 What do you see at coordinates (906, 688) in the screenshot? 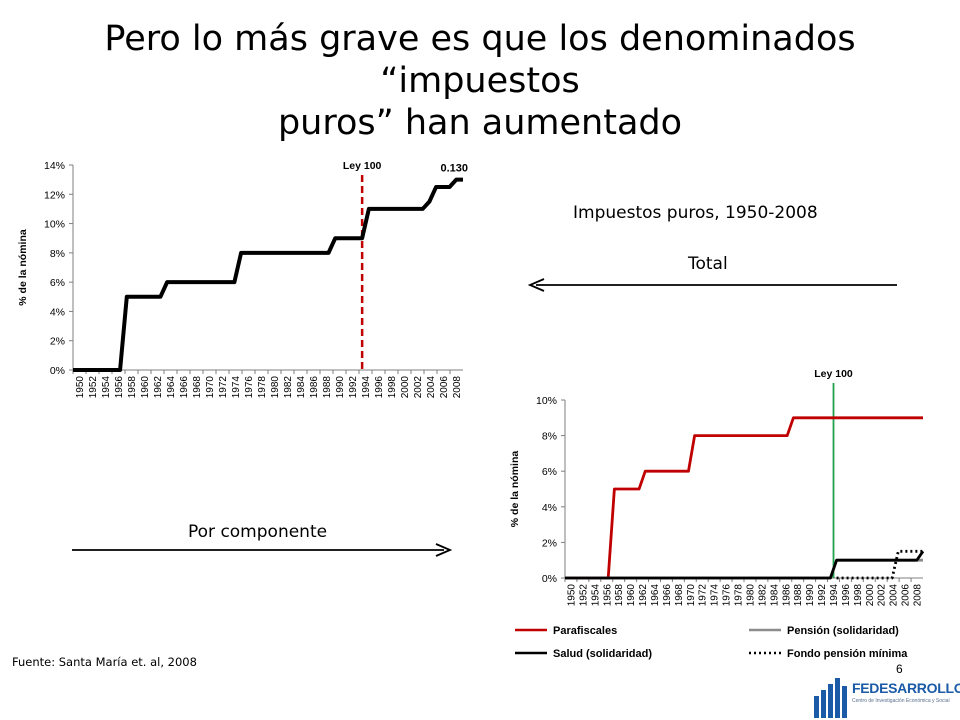
I see `logo-name: FEDESARROLLO` at bounding box center [906, 688].